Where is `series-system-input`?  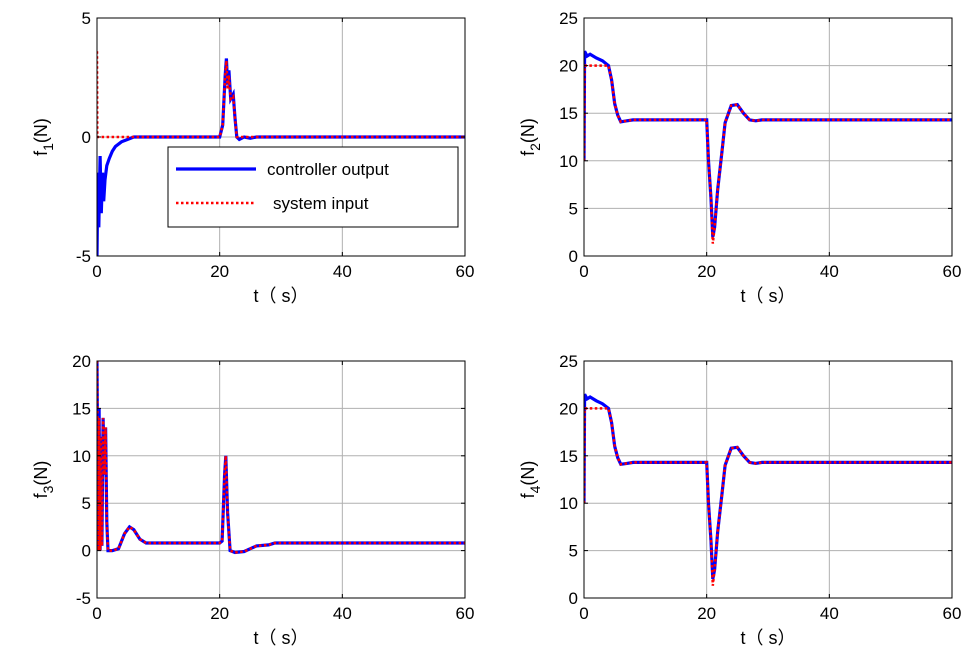 series-system-input is located at coordinates (281, 95).